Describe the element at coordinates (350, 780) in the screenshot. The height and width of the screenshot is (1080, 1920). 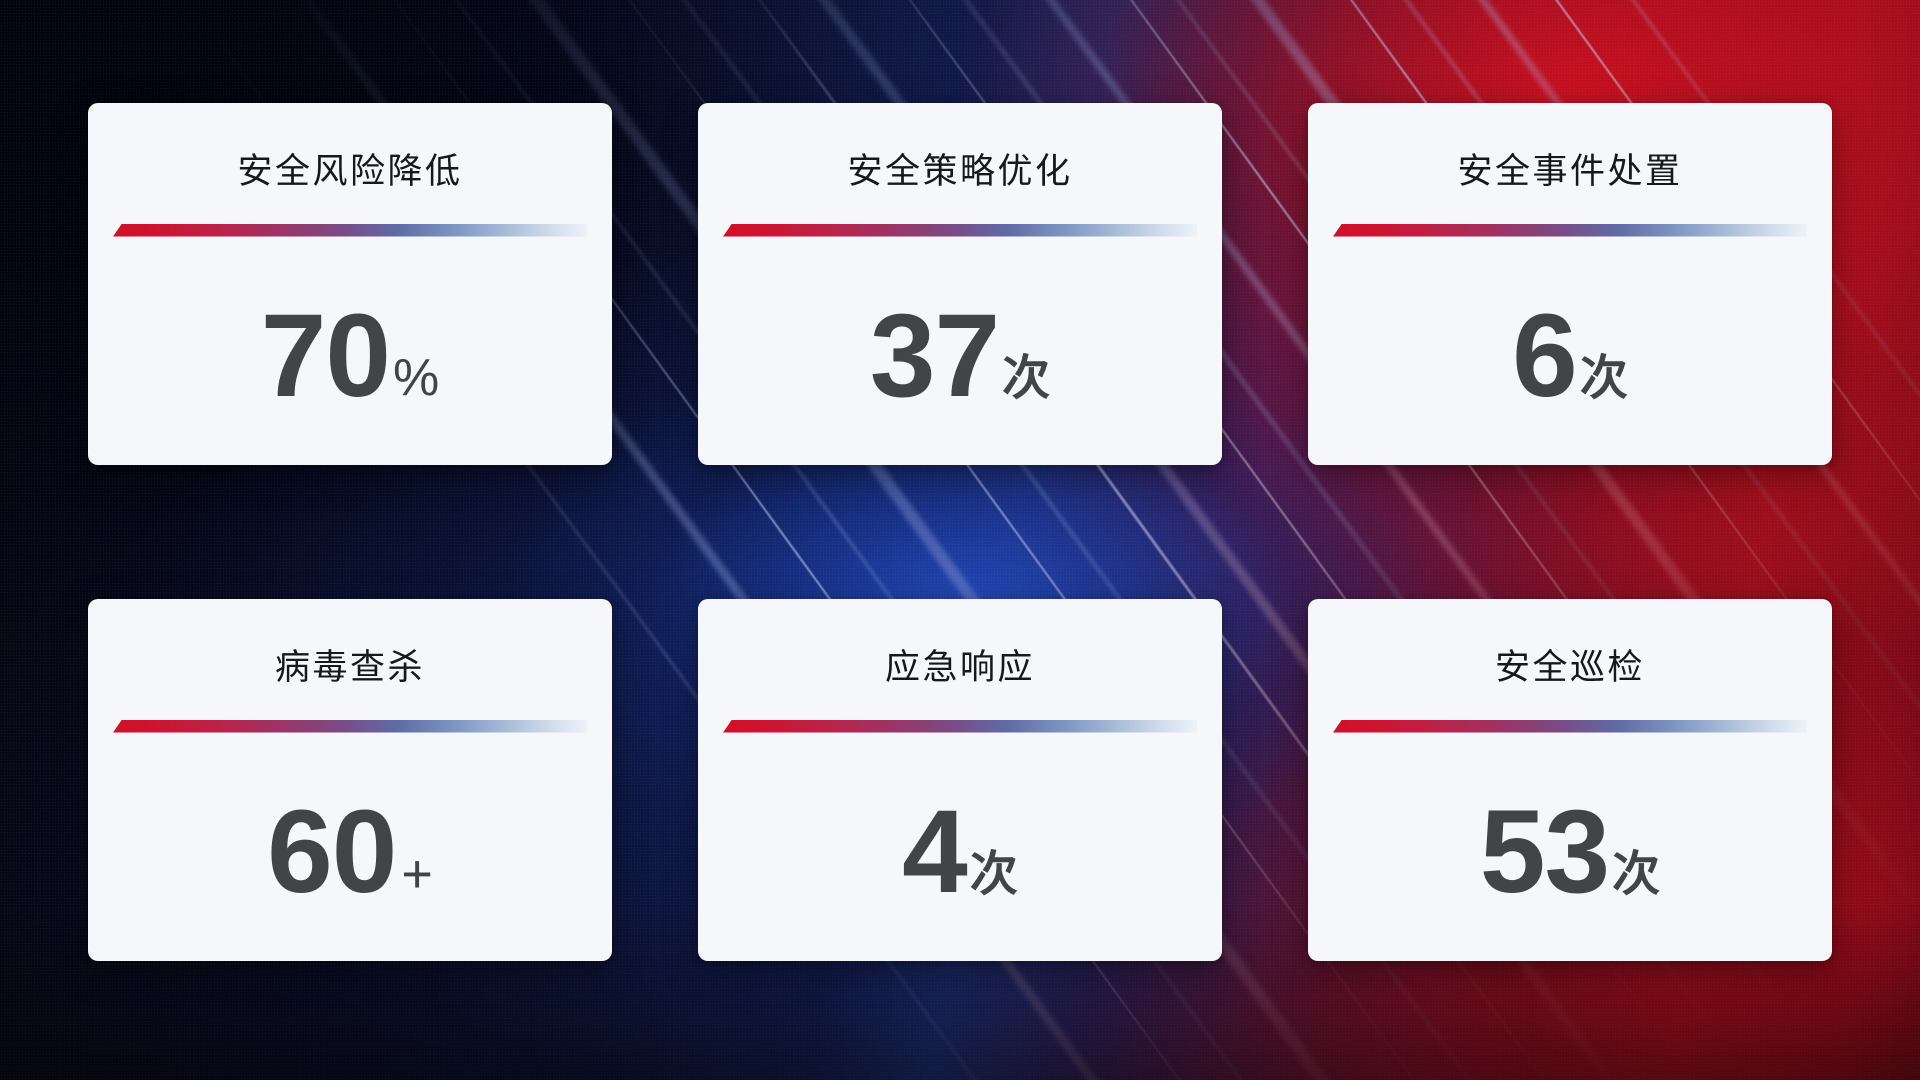
I see `metric-card-virus-scanning: 病毒查杀 60 +` at that location.